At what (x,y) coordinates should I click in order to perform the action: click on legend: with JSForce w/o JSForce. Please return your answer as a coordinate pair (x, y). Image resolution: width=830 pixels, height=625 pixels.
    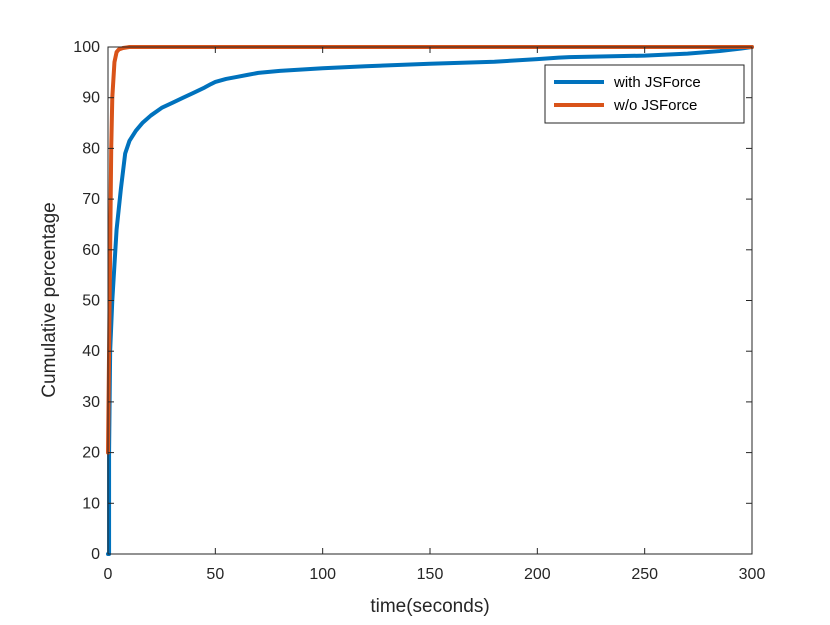
    Looking at the image, I should click on (644, 94).